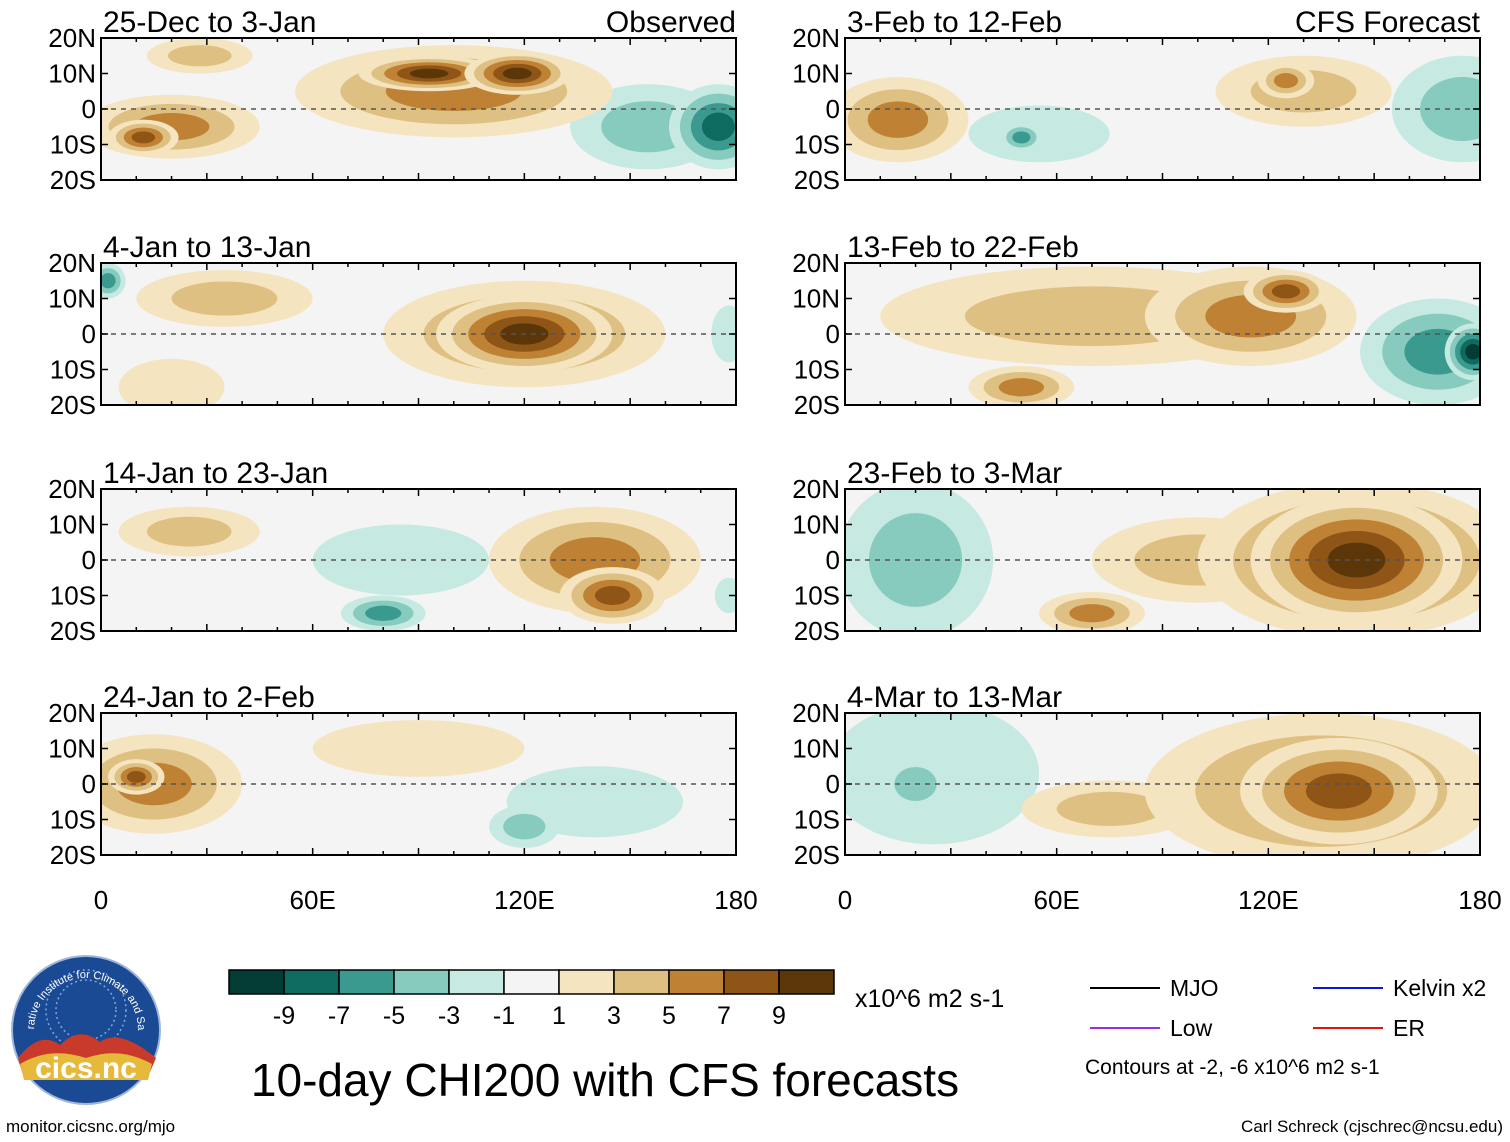  What do you see at coordinates (284, 1016) in the screenshot?
I see `colorbar-label: -9` at bounding box center [284, 1016].